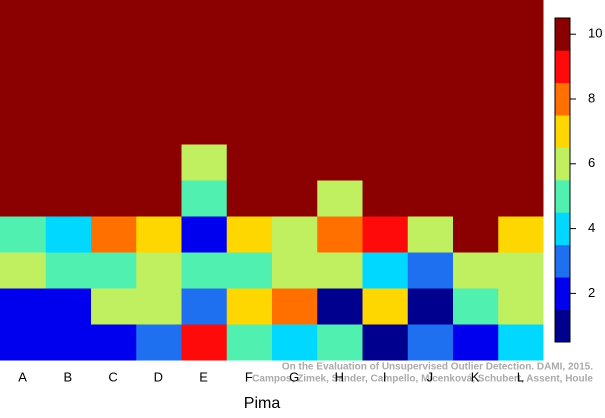 Image resolution: width=605 pixels, height=418 pixels. I want to click on colorbar-tick-label: 4, so click(591, 227).